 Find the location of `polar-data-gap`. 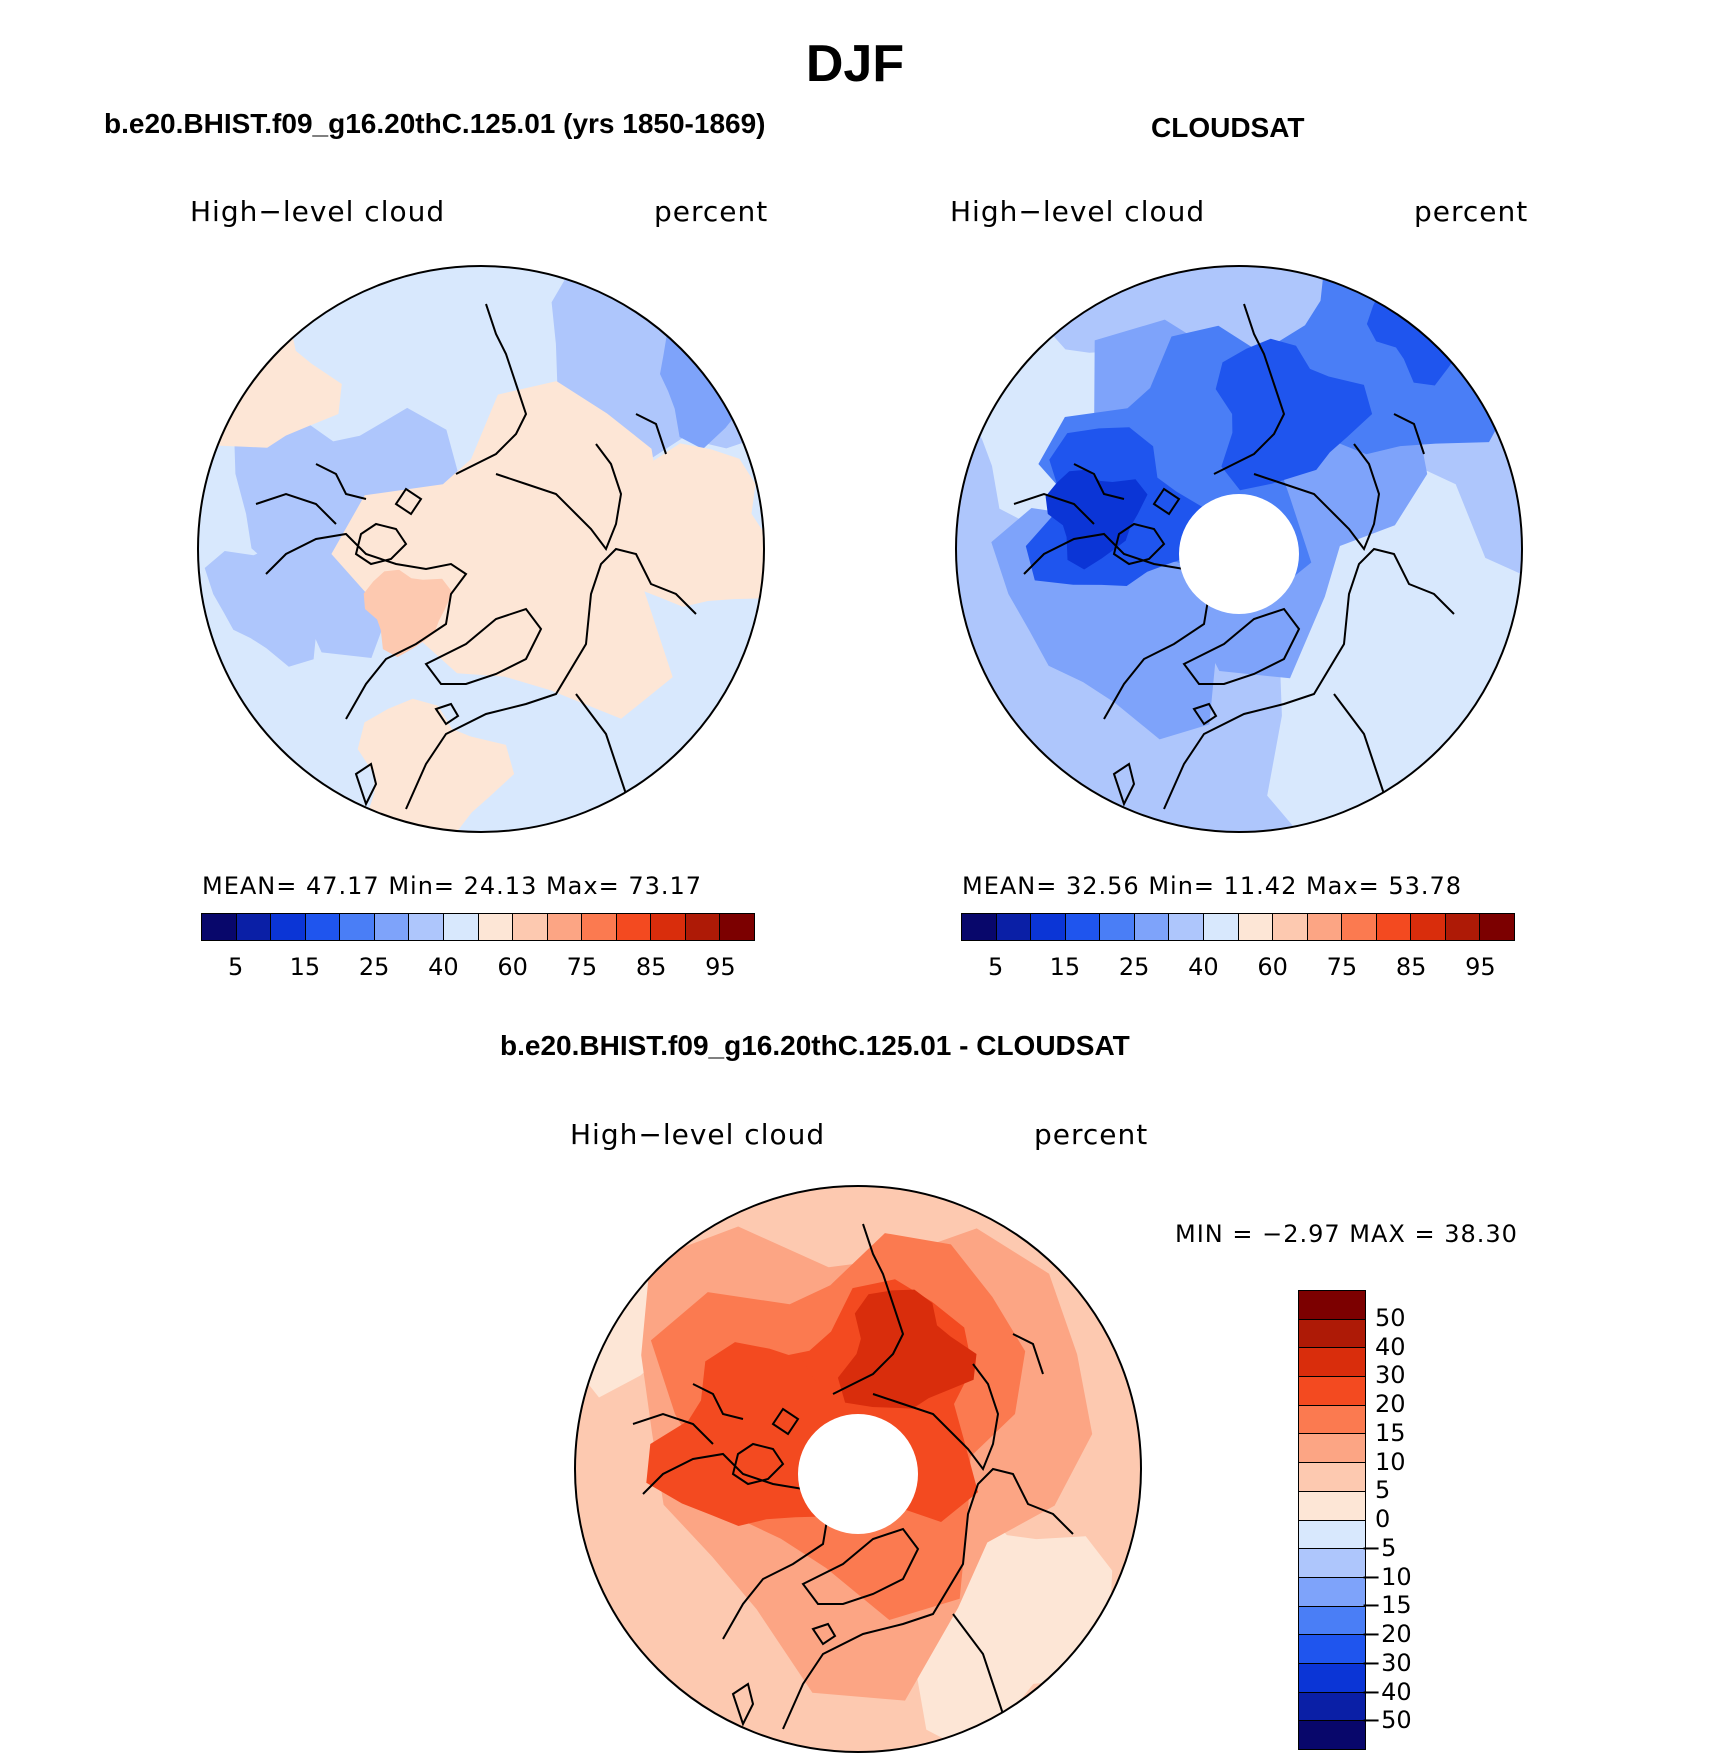

polar-data-gap is located at coordinates (1239, 554).